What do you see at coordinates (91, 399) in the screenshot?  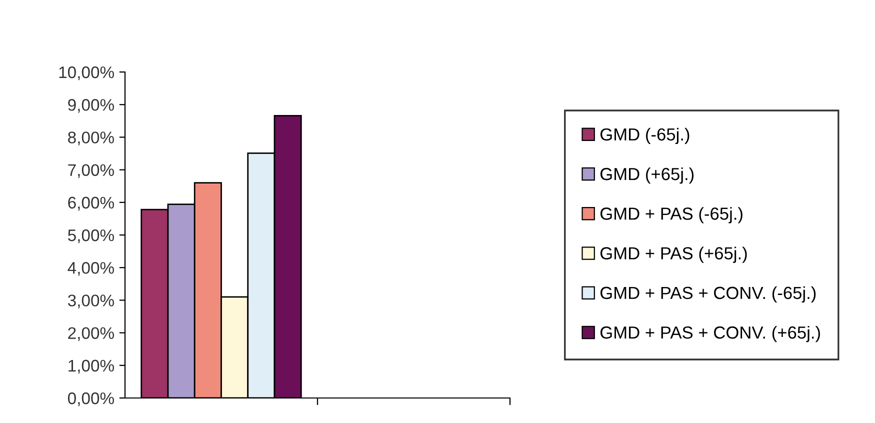 I see `y-tick-label: 0,00%` at bounding box center [91, 399].